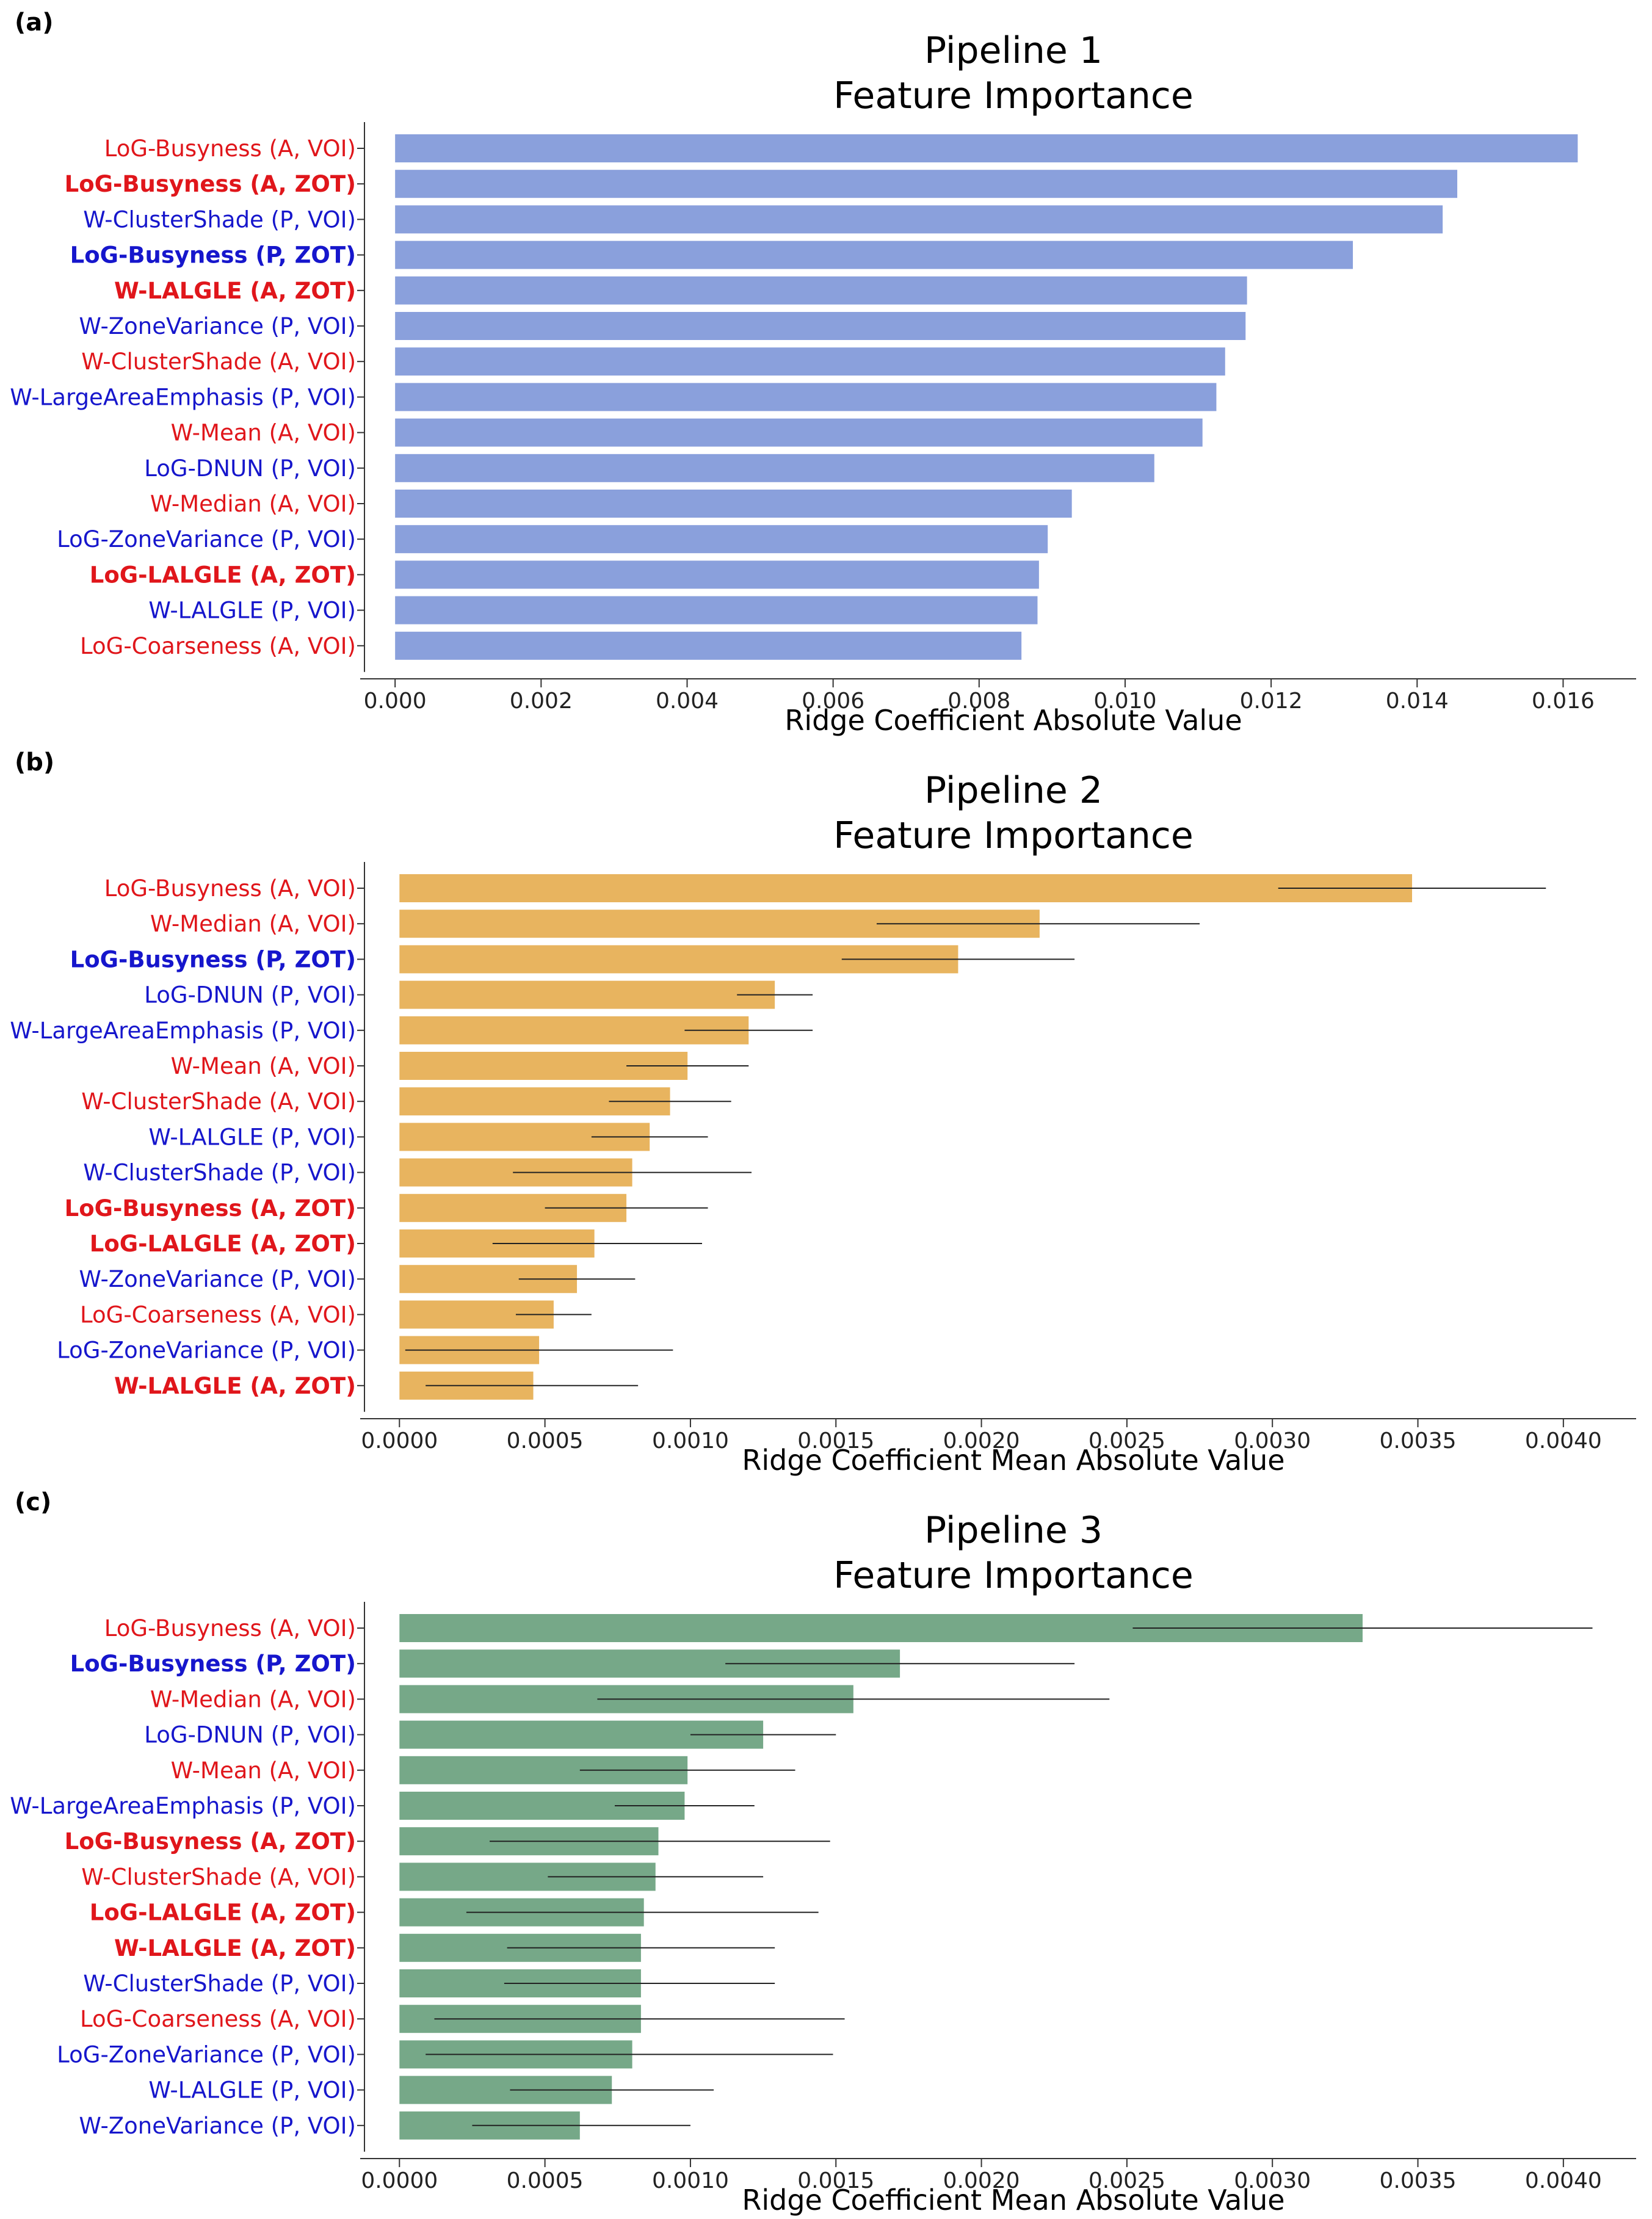  What do you see at coordinates (34, 23) in the screenshot?
I see `panel-label: (a)` at bounding box center [34, 23].